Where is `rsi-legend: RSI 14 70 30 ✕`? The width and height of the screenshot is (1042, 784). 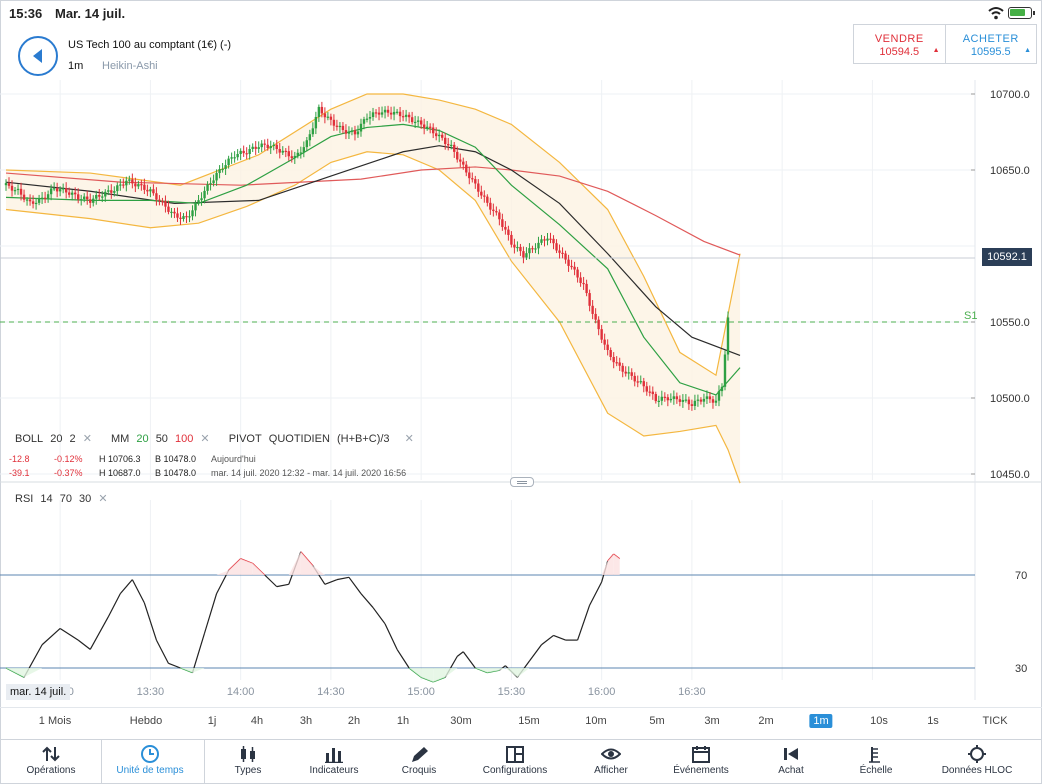 rsi-legend: RSI 14 70 30 ✕ is located at coordinates (61, 498).